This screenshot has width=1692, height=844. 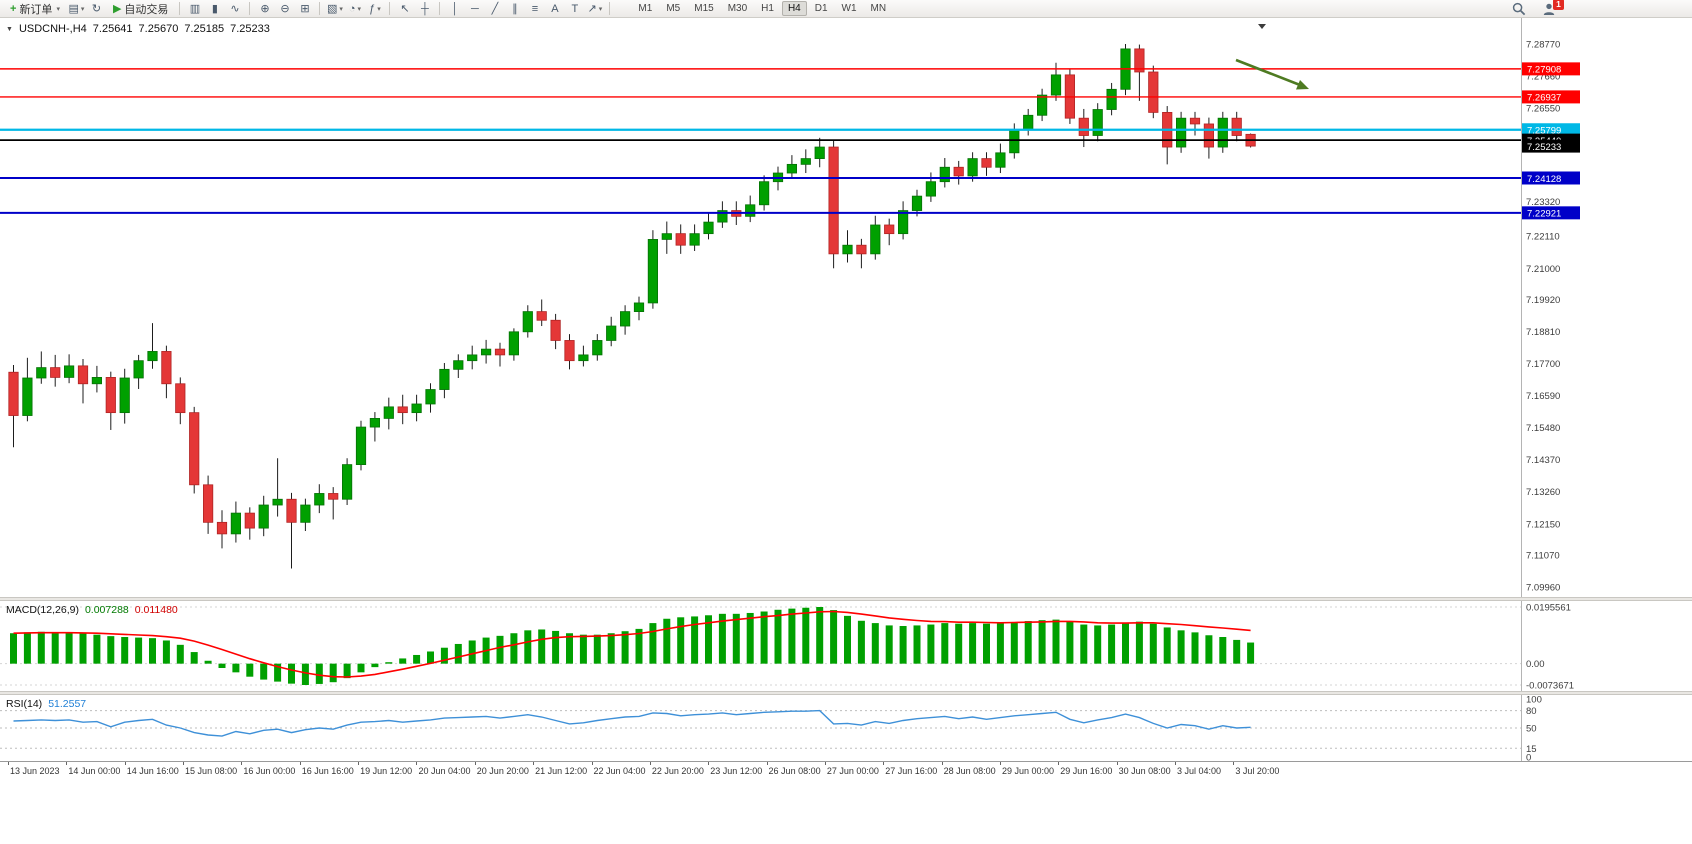 I want to click on user-account-icon: 1, so click(x=1552, y=8).